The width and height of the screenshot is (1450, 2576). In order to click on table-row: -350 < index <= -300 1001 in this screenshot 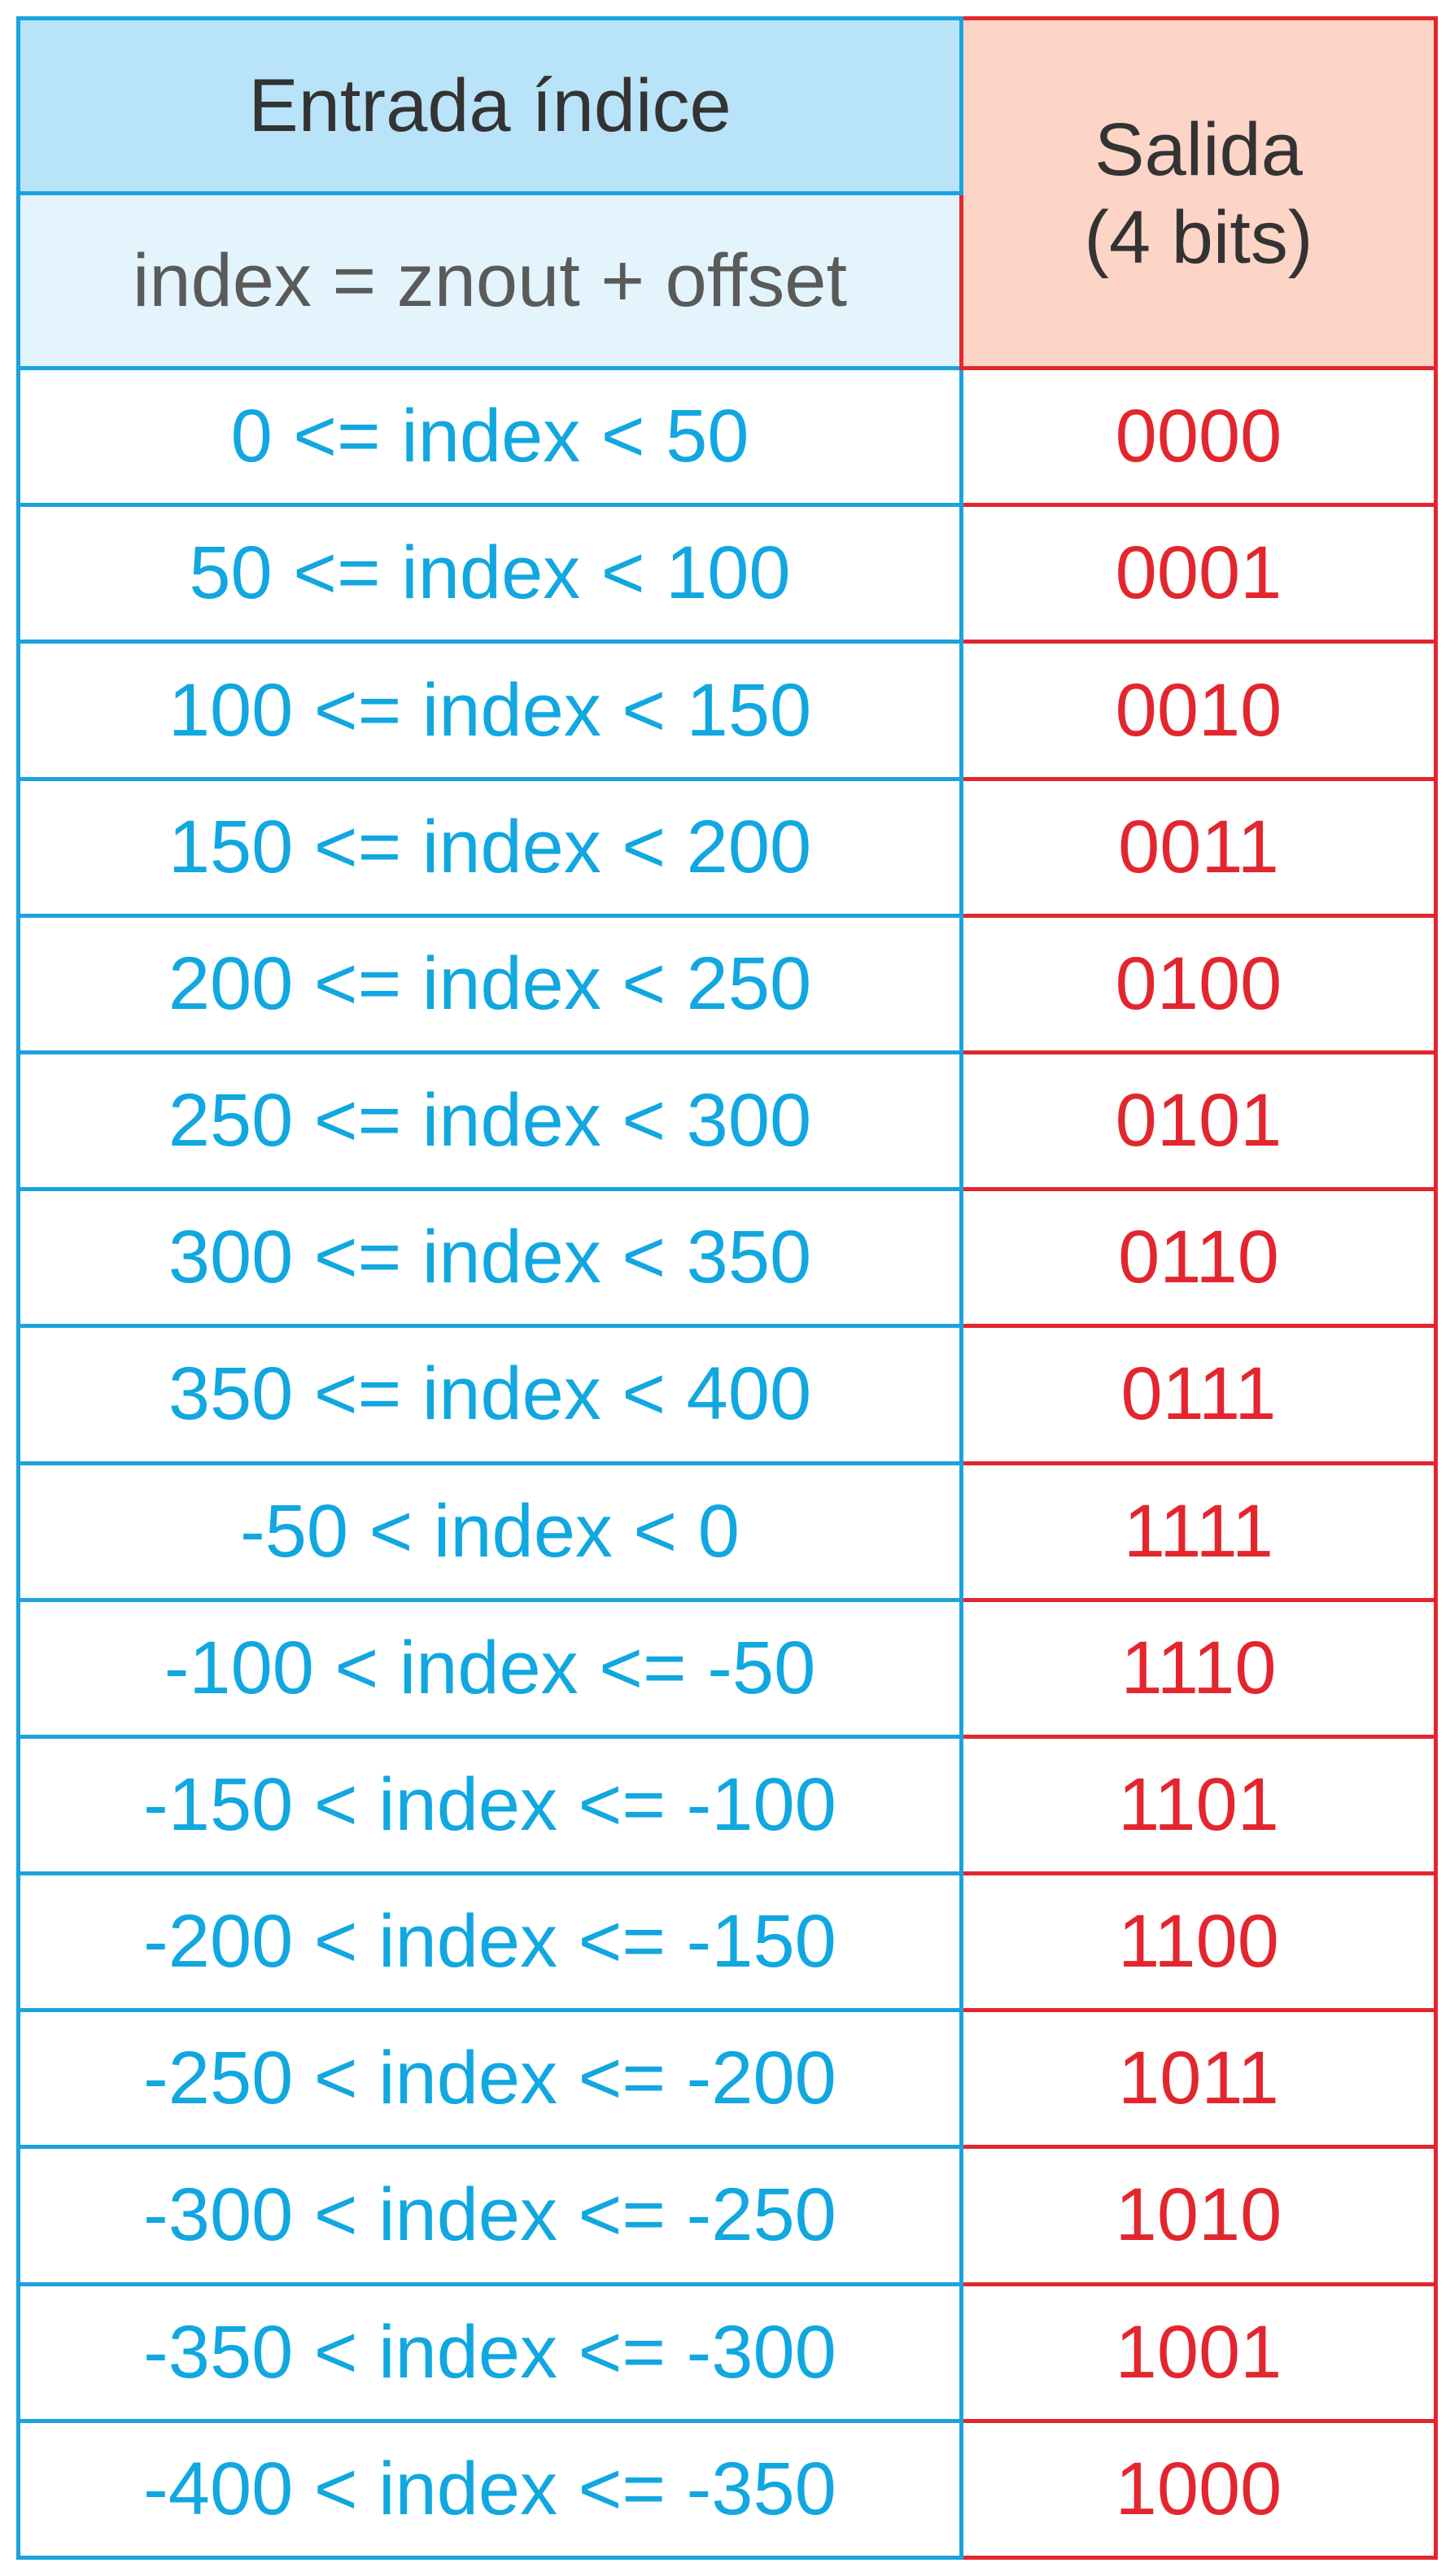, I will do `click(727, 2352)`.